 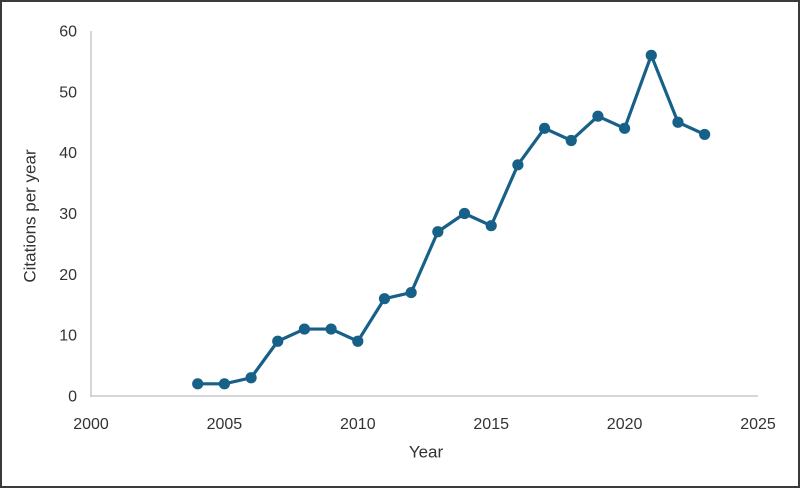 I want to click on y-tick-label: 50, so click(x=68, y=92).